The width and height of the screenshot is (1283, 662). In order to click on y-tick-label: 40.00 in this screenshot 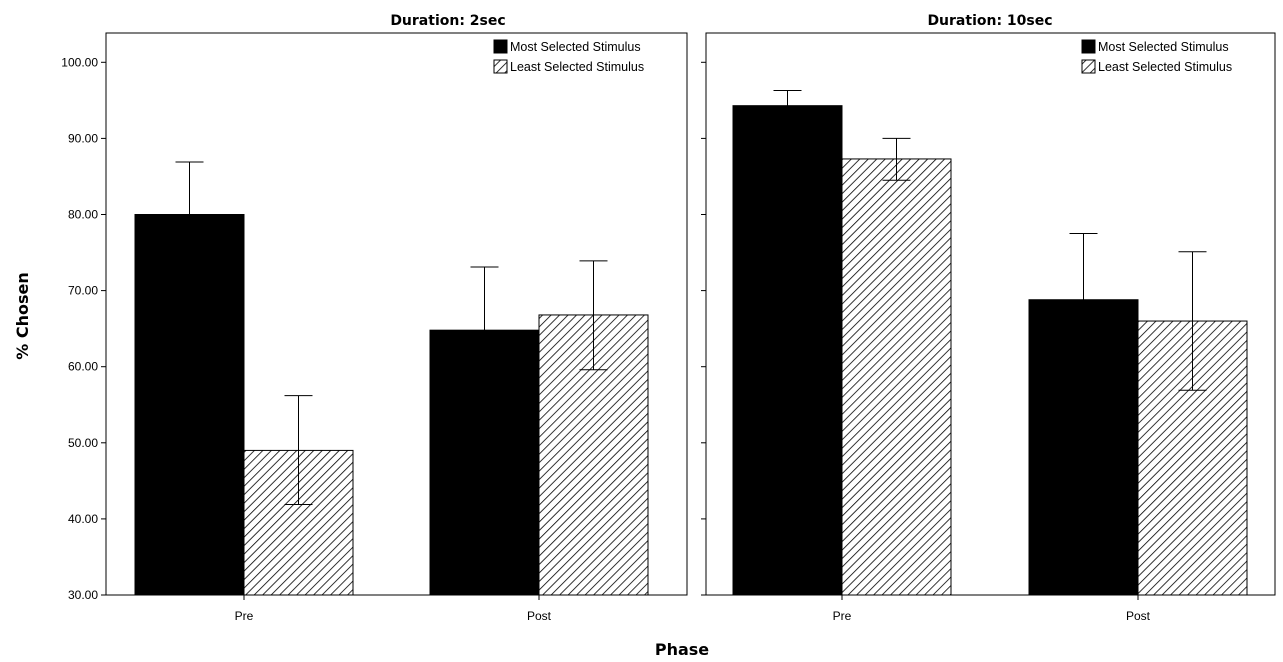, I will do `click(83, 519)`.